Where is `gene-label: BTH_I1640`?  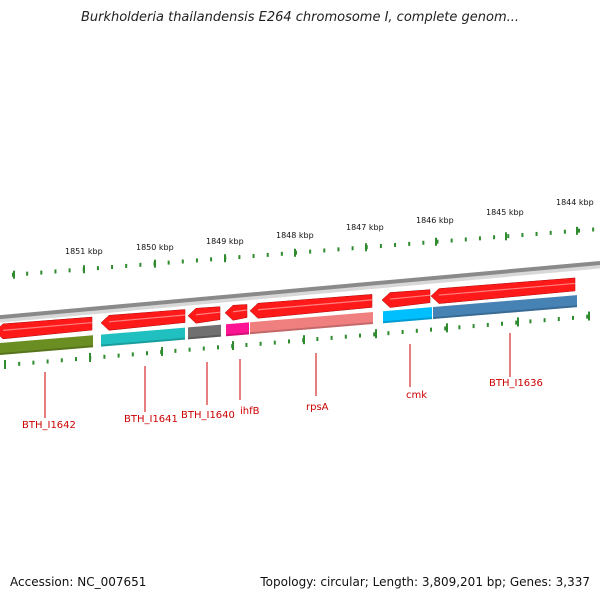 gene-label: BTH_I1640 is located at coordinates (208, 415).